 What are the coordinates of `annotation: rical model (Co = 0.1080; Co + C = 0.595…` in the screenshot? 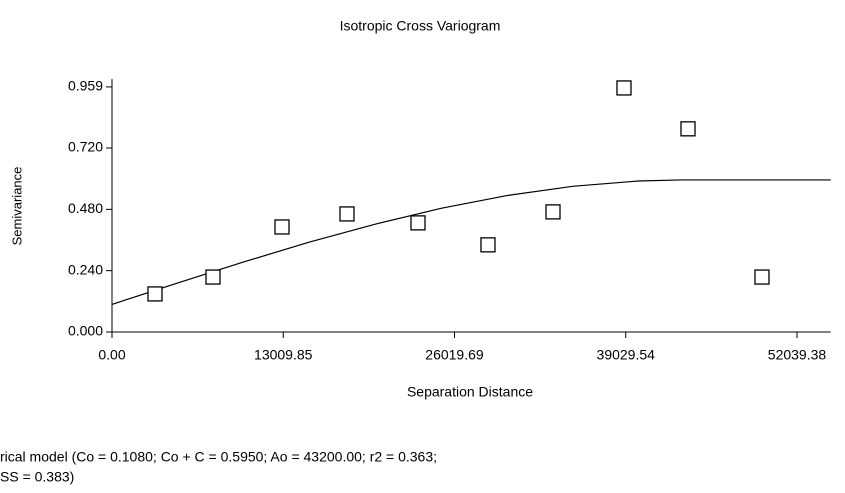 It's located at (218, 457).